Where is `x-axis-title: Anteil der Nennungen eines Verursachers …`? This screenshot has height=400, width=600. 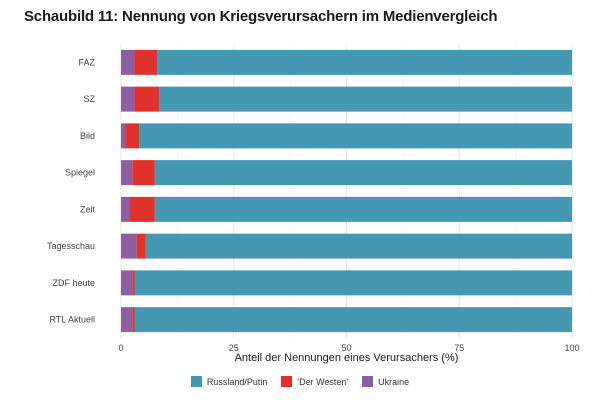 x-axis-title: Anteil der Nennungen eines Verursachers … is located at coordinates (346, 358).